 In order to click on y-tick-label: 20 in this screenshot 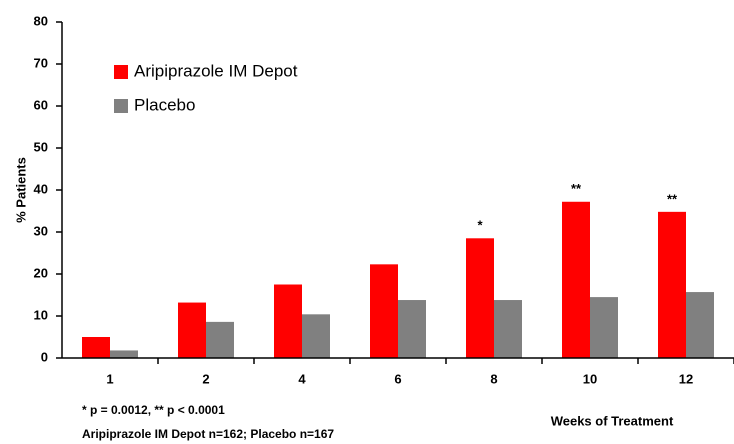, I will do `click(41, 272)`.